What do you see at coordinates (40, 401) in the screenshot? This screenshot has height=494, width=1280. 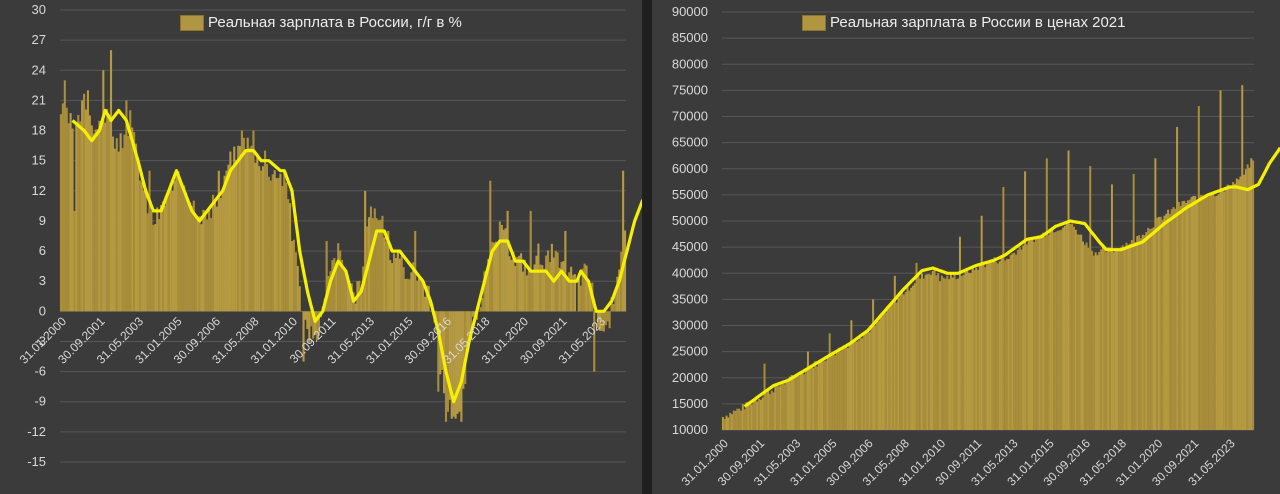 I see `y-tick-label: -9` at bounding box center [40, 401].